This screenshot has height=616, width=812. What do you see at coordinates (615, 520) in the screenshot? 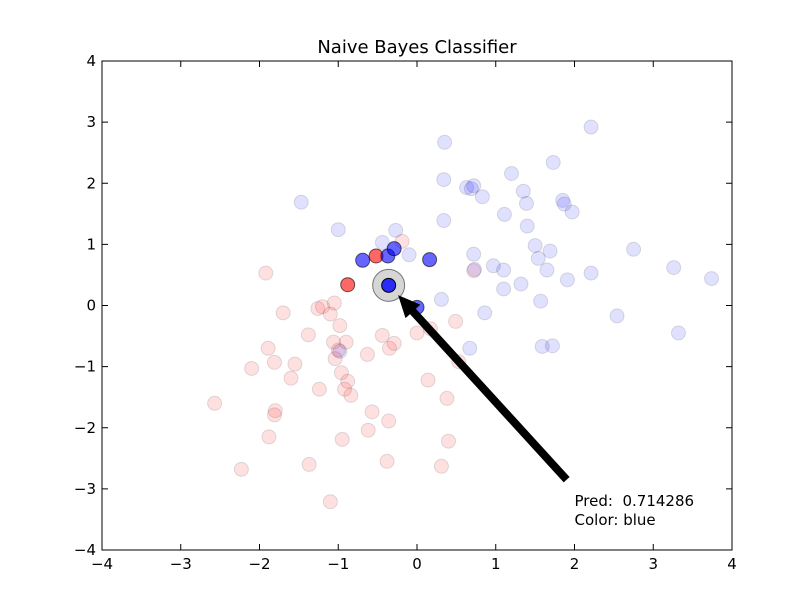
I see `annotation-color: Color: blue` at bounding box center [615, 520].